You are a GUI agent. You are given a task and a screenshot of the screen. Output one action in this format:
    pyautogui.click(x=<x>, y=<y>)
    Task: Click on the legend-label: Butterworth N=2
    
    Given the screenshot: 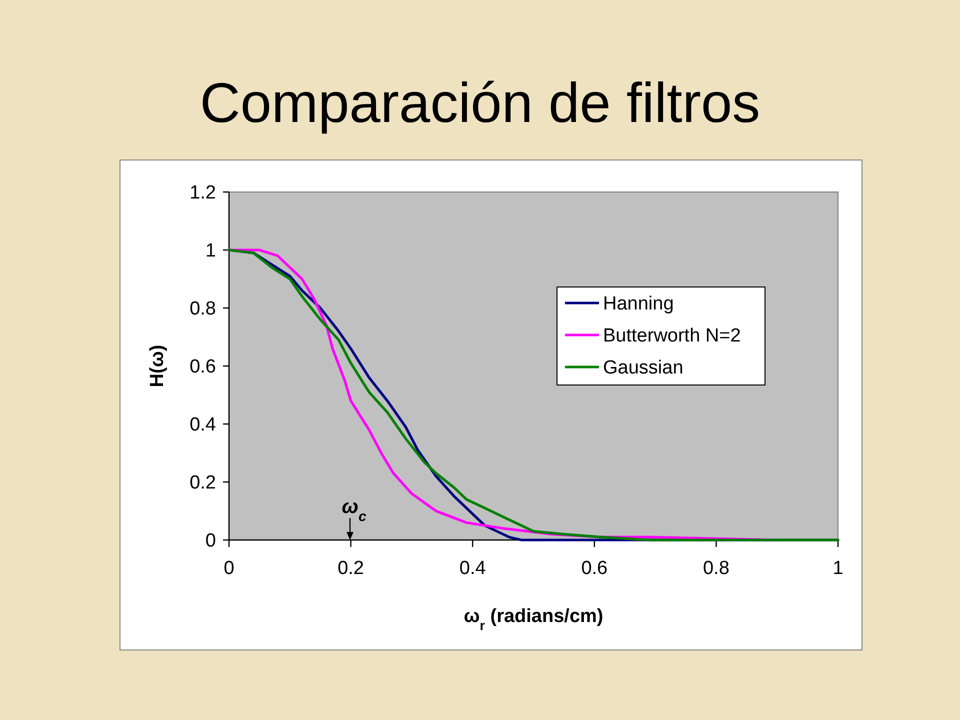 What is the action you would take?
    pyautogui.click(x=672, y=336)
    